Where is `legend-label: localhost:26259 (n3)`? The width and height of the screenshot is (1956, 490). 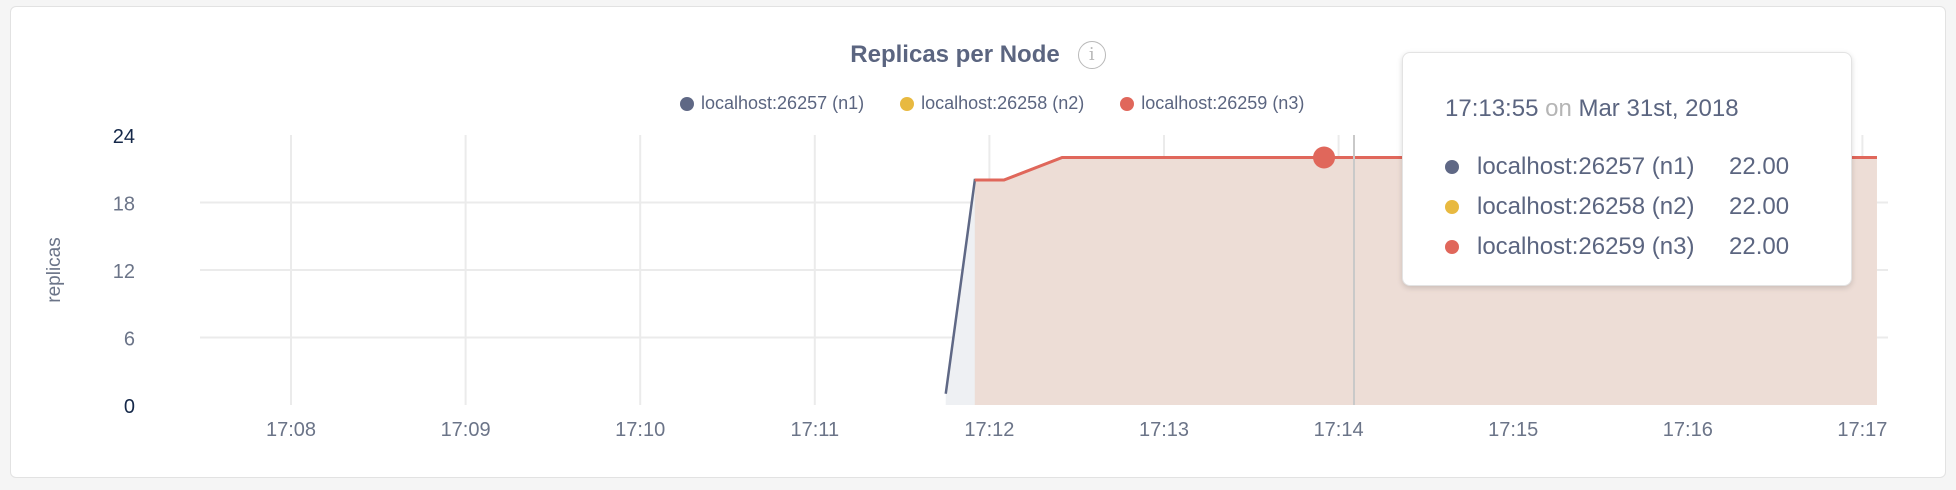 legend-label: localhost:26259 (n3) is located at coordinates (1223, 103).